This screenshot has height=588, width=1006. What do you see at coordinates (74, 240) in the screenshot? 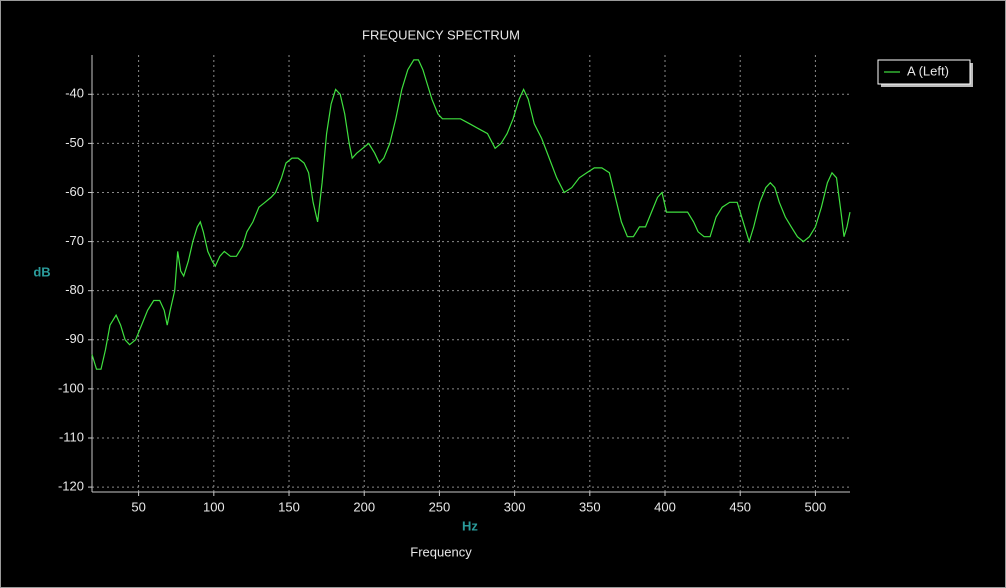
I see `y-tick-label: -70` at bounding box center [74, 240].